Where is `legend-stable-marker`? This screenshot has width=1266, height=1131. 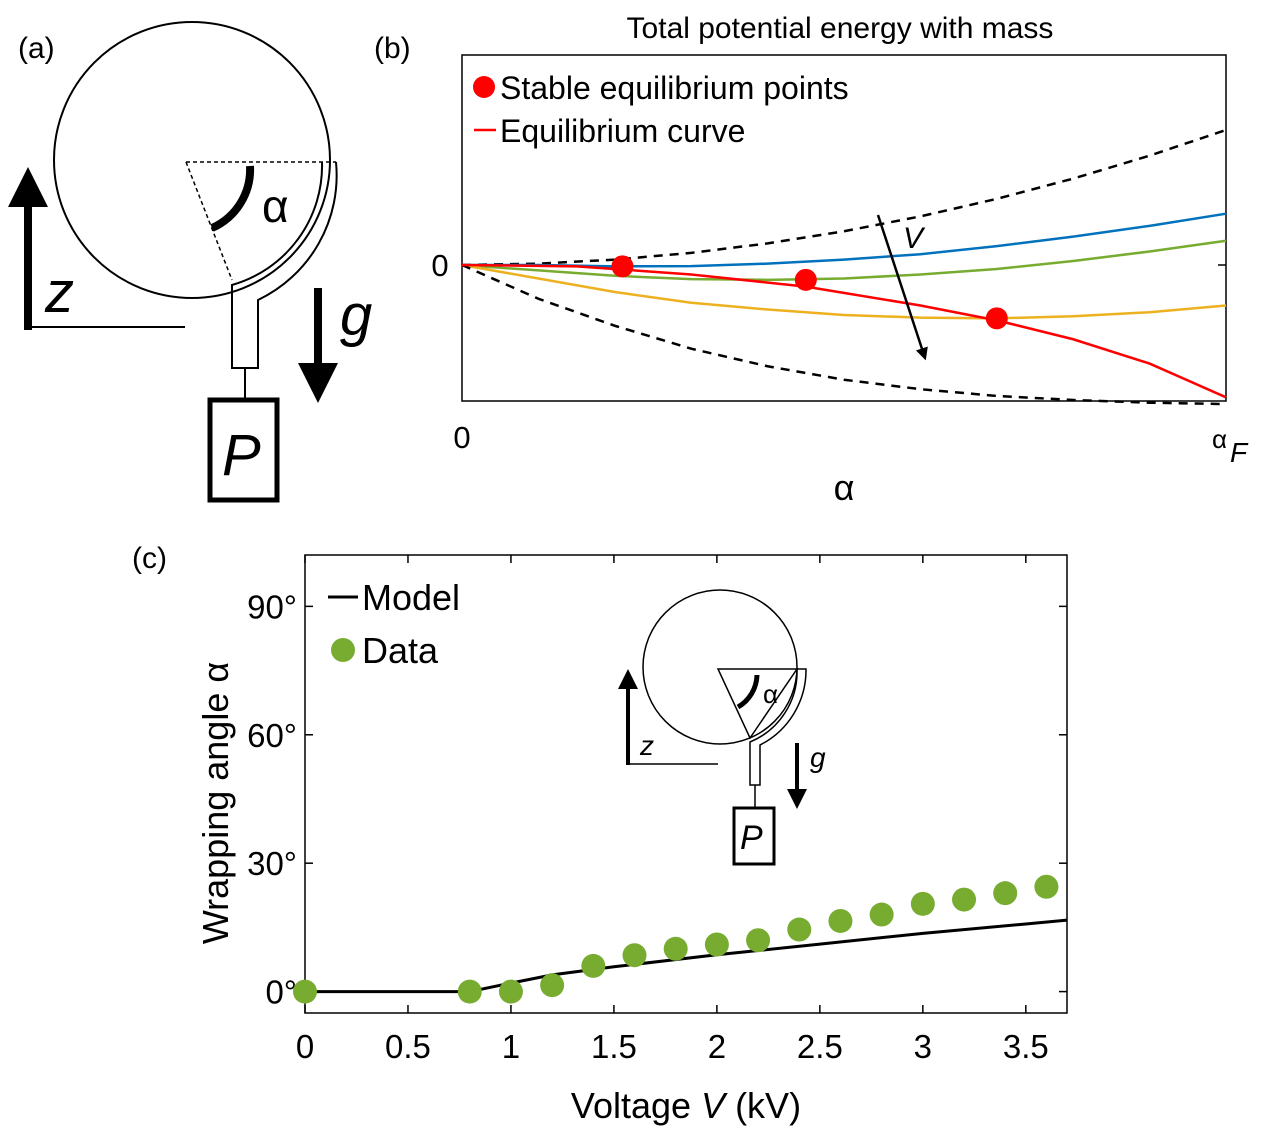
legend-stable-marker is located at coordinates (484, 87).